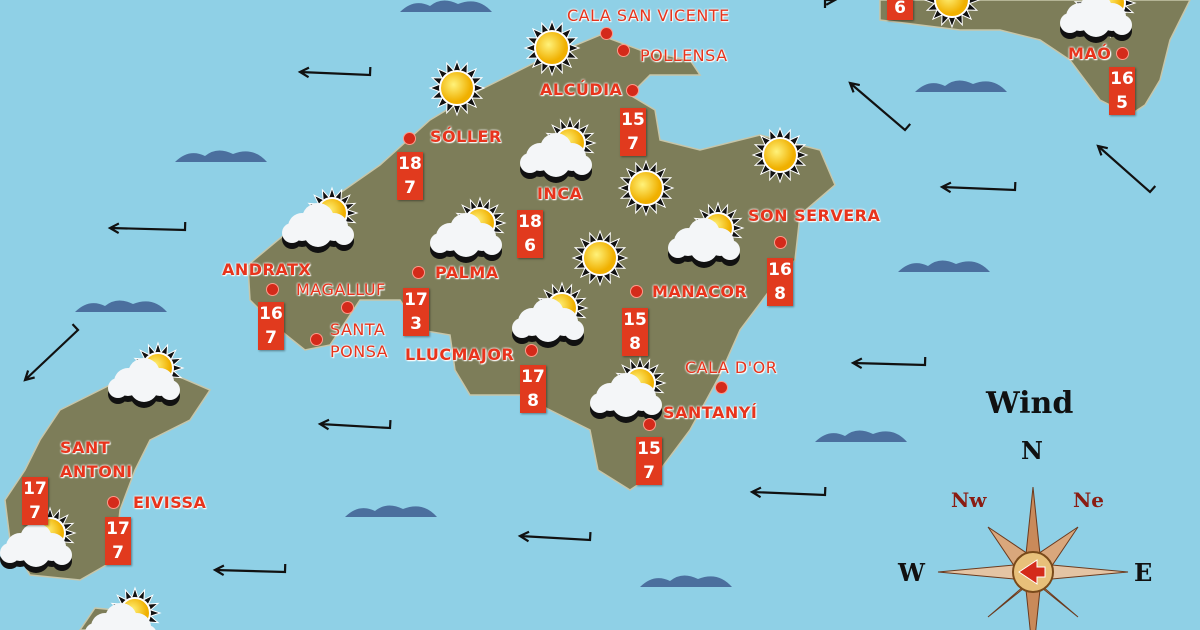  I want to click on compass-title: Wind, so click(1030, 403).